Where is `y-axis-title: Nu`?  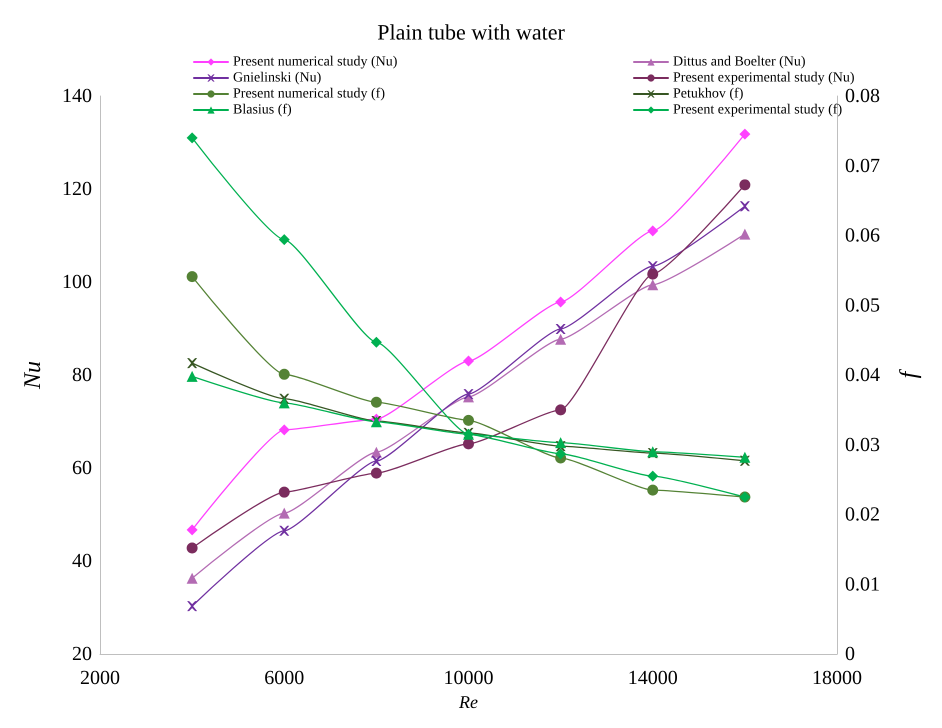
y-axis-title: Nu is located at coordinates (33, 375).